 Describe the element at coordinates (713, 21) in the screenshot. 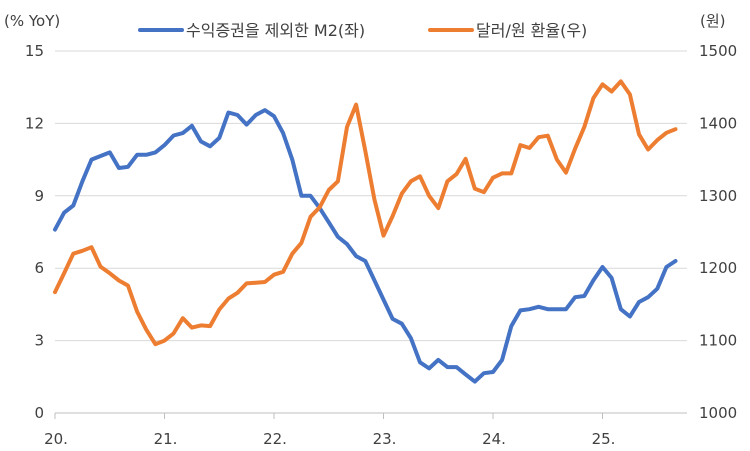

I see `right-axis-label: (원)` at that location.